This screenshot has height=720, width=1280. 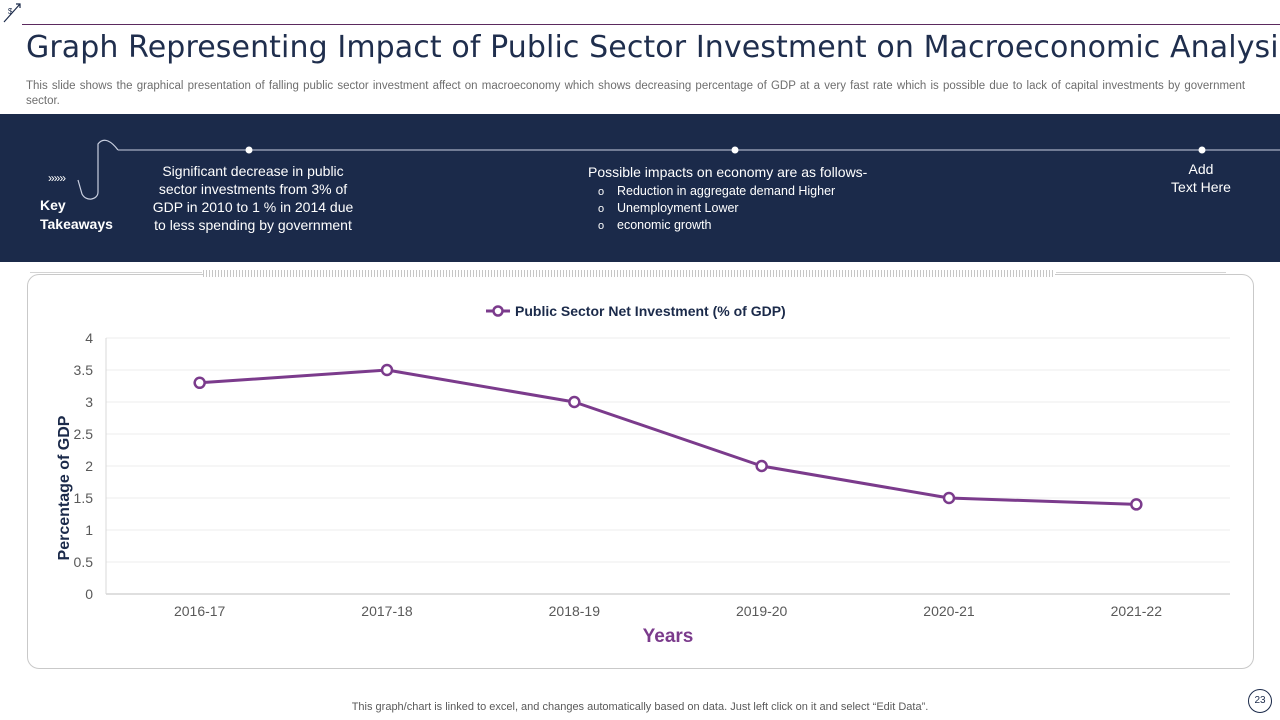 What do you see at coordinates (949, 611) in the screenshot?
I see `x-tick-label: 2020-21` at bounding box center [949, 611].